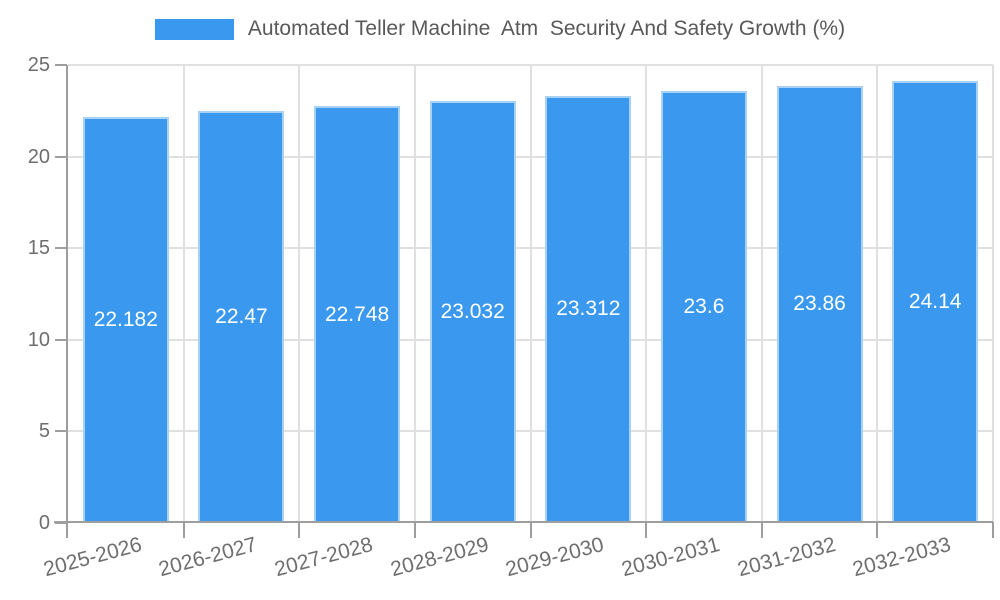  I want to click on x-axis-line, so click(523, 522).